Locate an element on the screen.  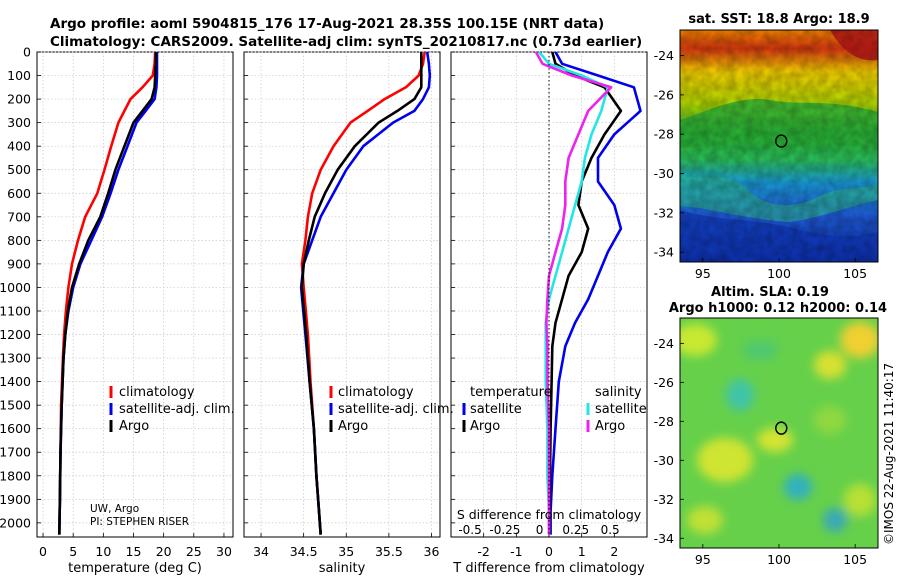
x-tick-label: 1 is located at coordinates (582, 551).